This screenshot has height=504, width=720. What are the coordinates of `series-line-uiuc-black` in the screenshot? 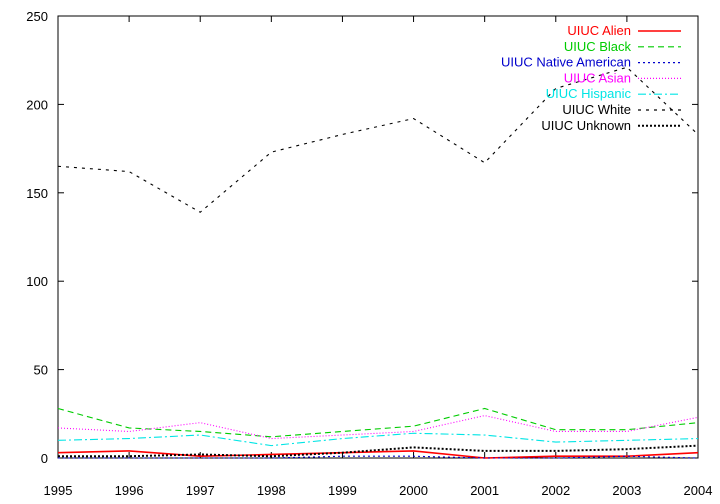 It's located at (378, 422).